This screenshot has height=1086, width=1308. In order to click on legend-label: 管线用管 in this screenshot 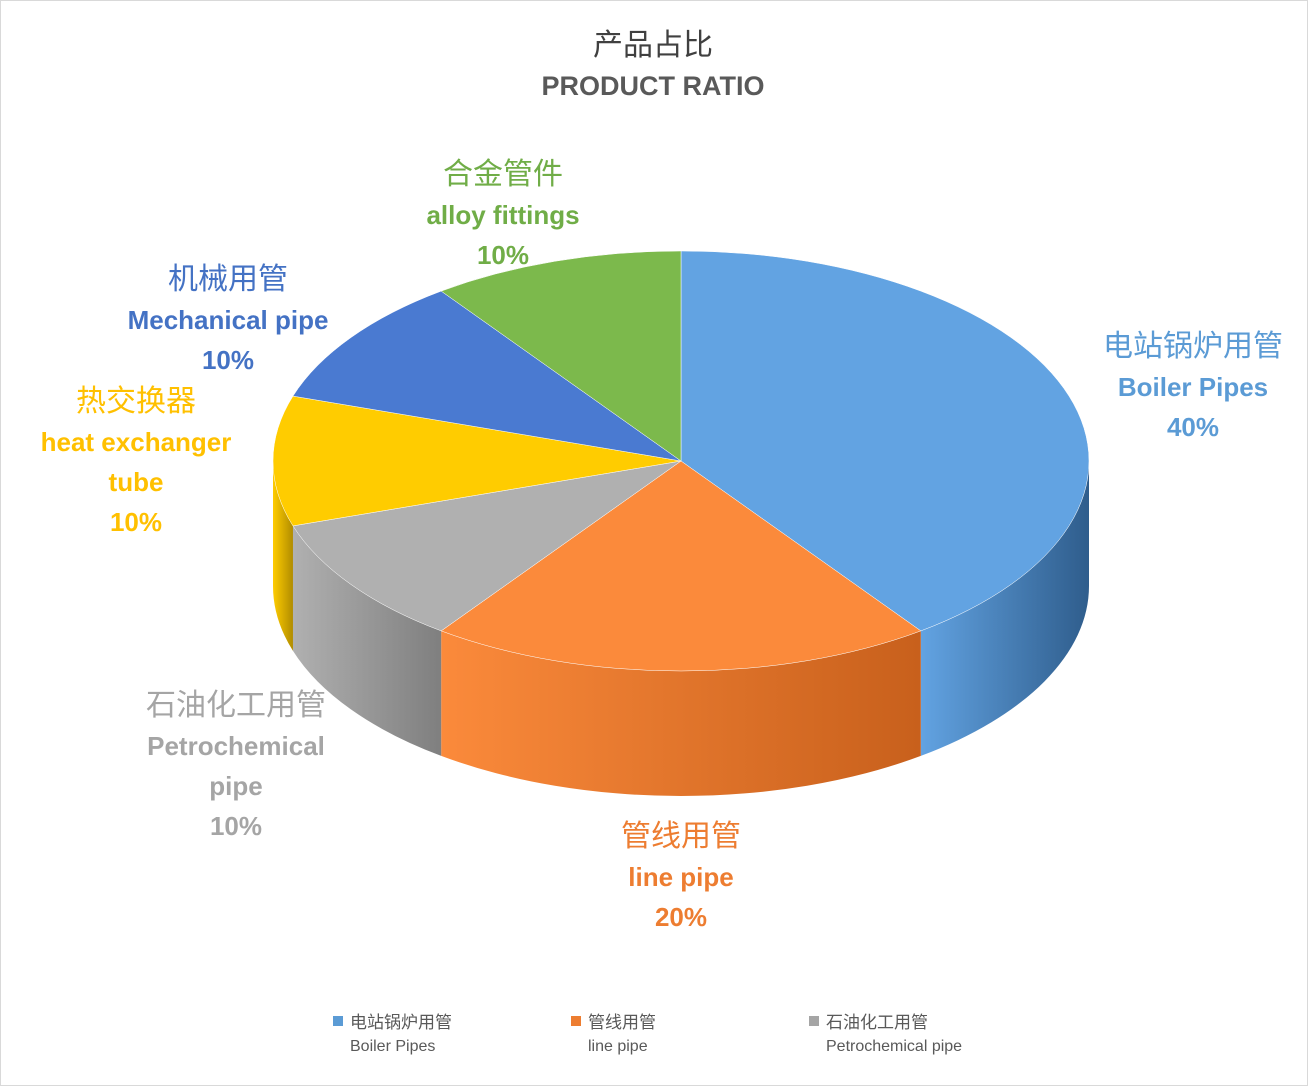, I will do `click(622, 1023)`.